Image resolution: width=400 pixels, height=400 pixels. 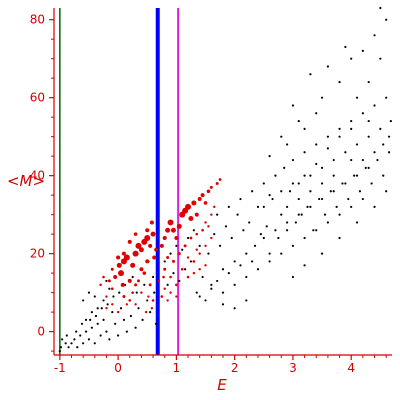 What do you see at coordinates (177, 368) in the screenshot?
I see `x-tick-label: 1` at bounding box center [177, 368].